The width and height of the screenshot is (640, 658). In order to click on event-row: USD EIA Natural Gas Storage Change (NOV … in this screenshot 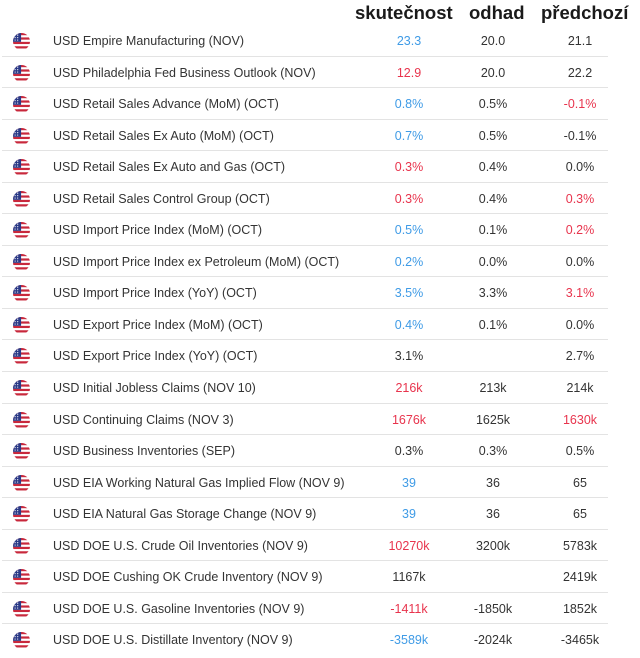, I will do `click(320, 514)`.